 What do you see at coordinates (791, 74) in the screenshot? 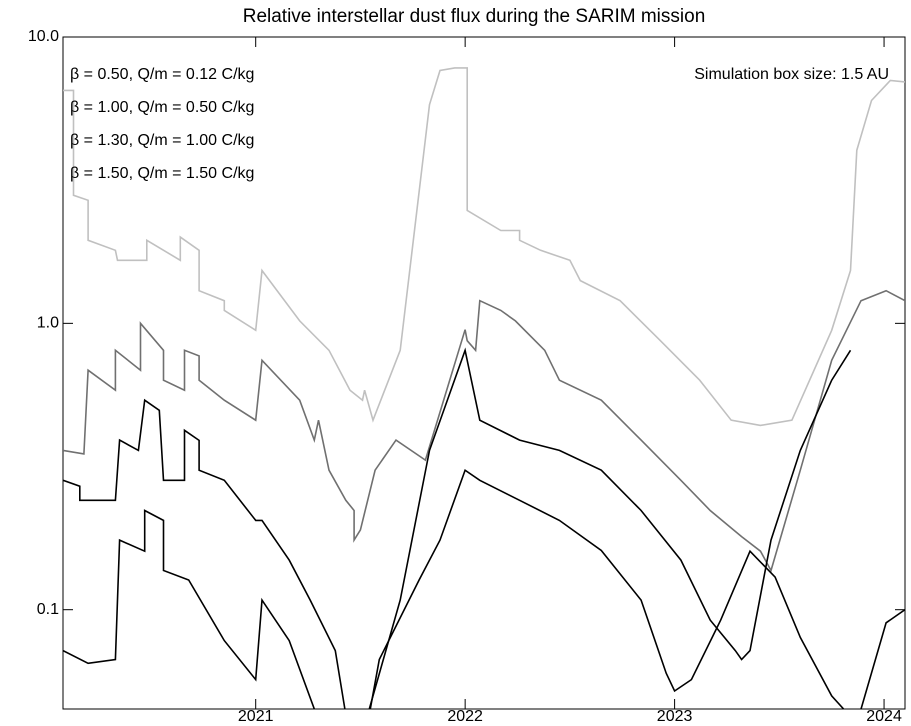
I see `annotation: Simulation box size: 1.5 AU` at bounding box center [791, 74].